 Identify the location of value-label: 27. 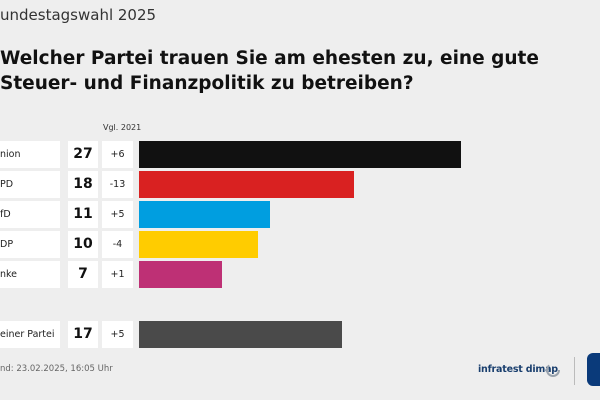
(83, 154).